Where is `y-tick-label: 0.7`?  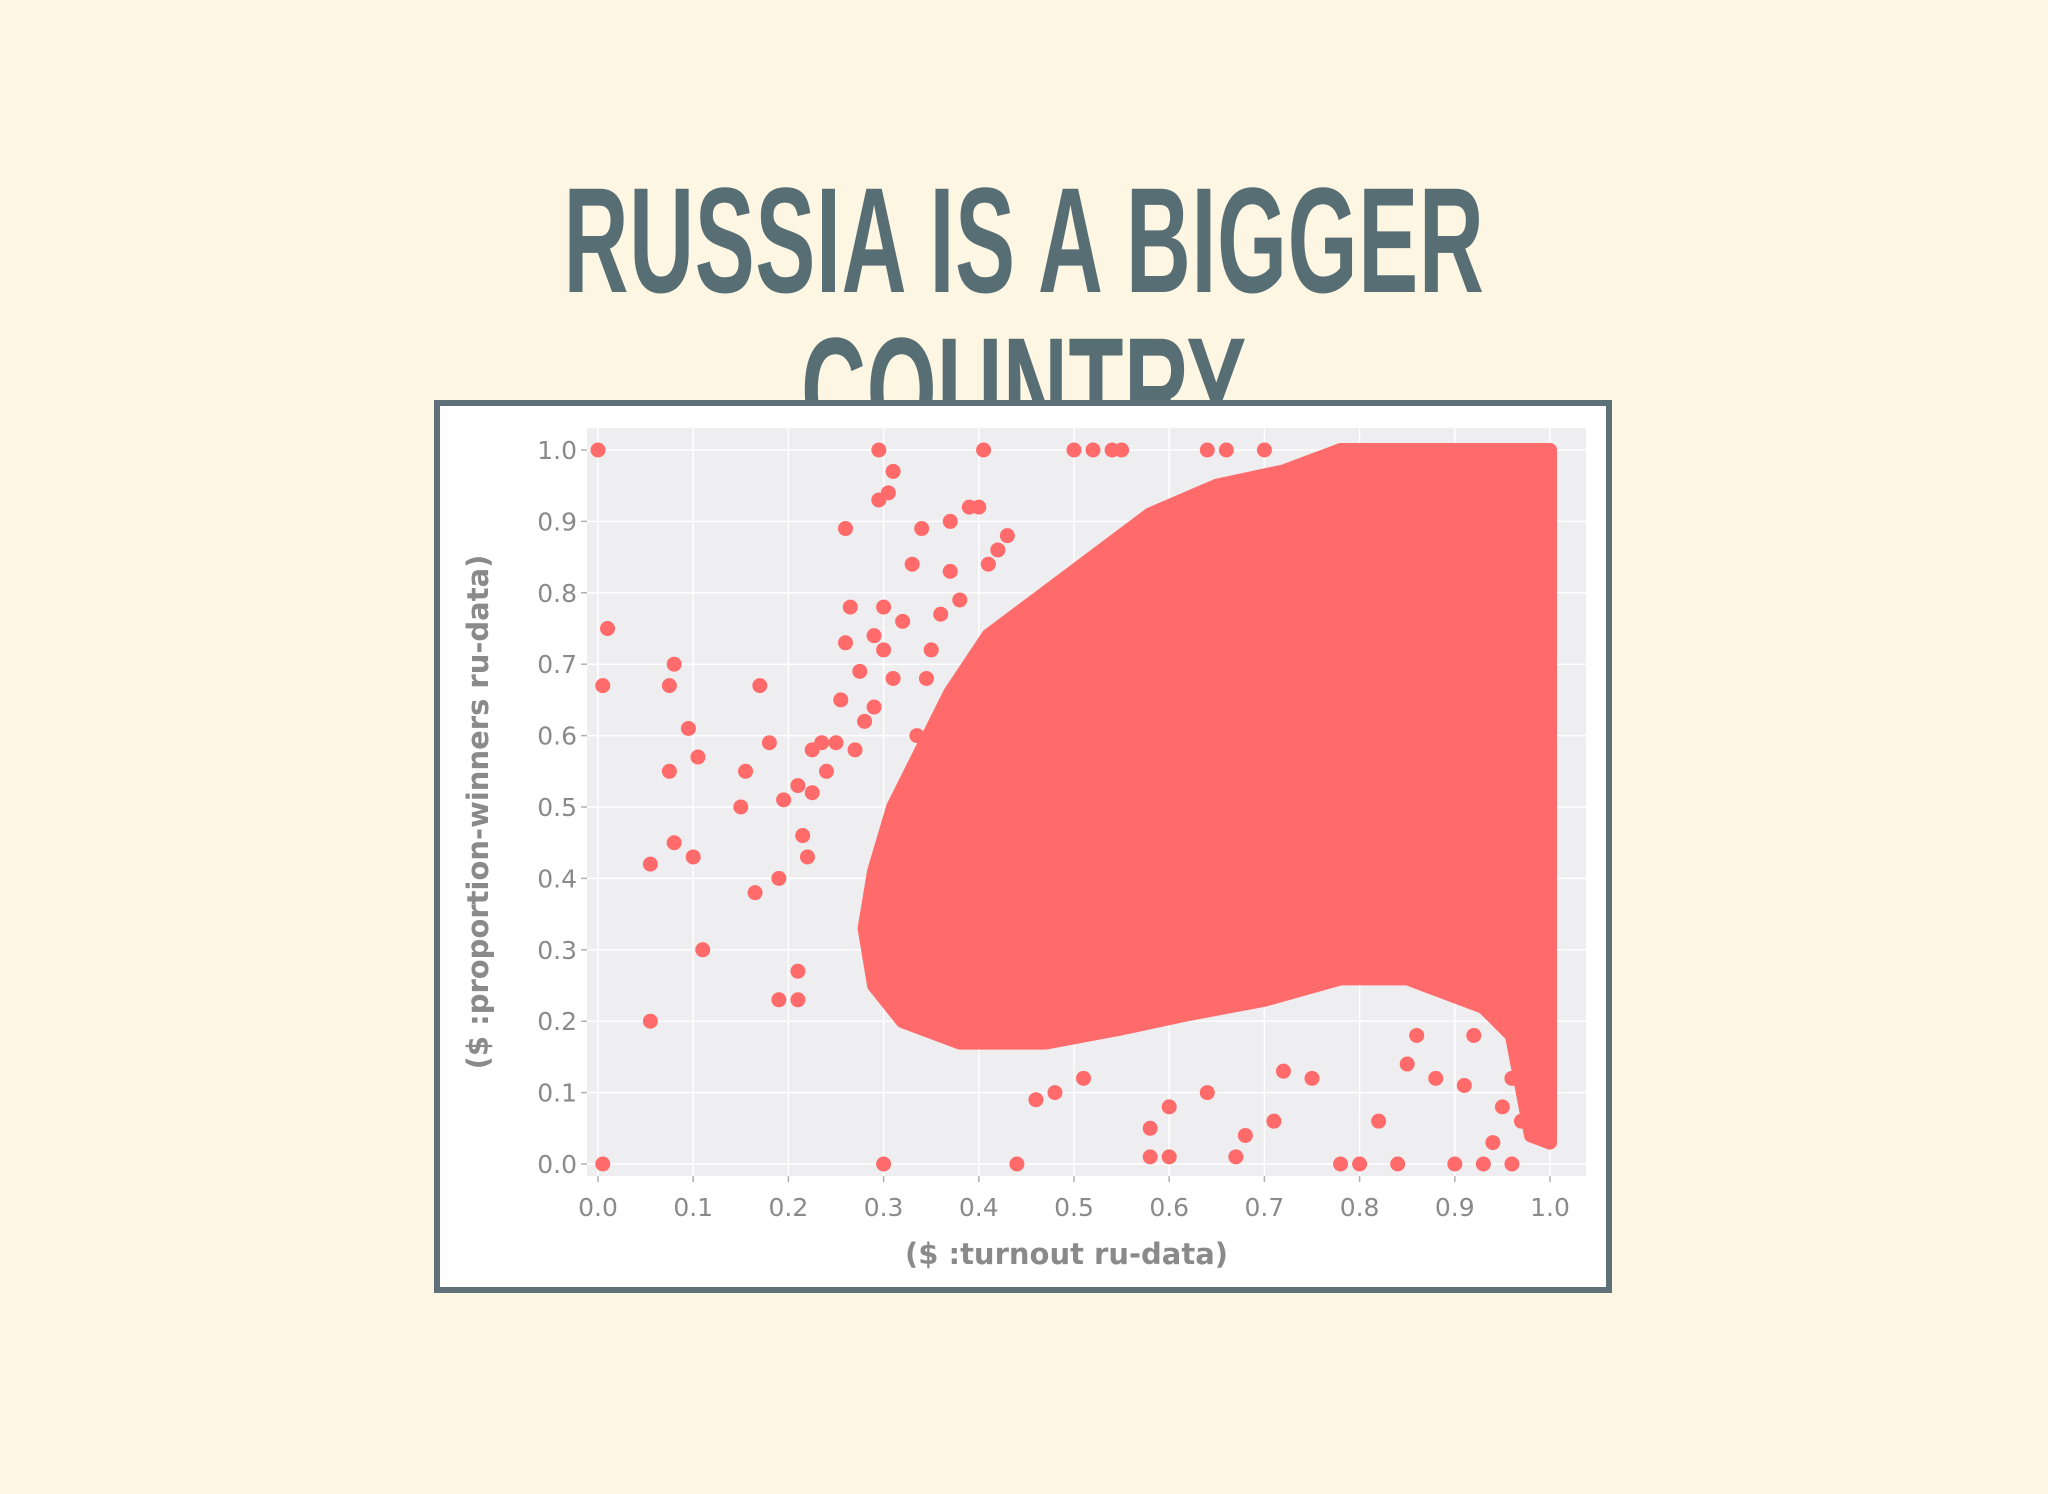
y-tick-label: 0.7 is located at coordinates (557, 664).